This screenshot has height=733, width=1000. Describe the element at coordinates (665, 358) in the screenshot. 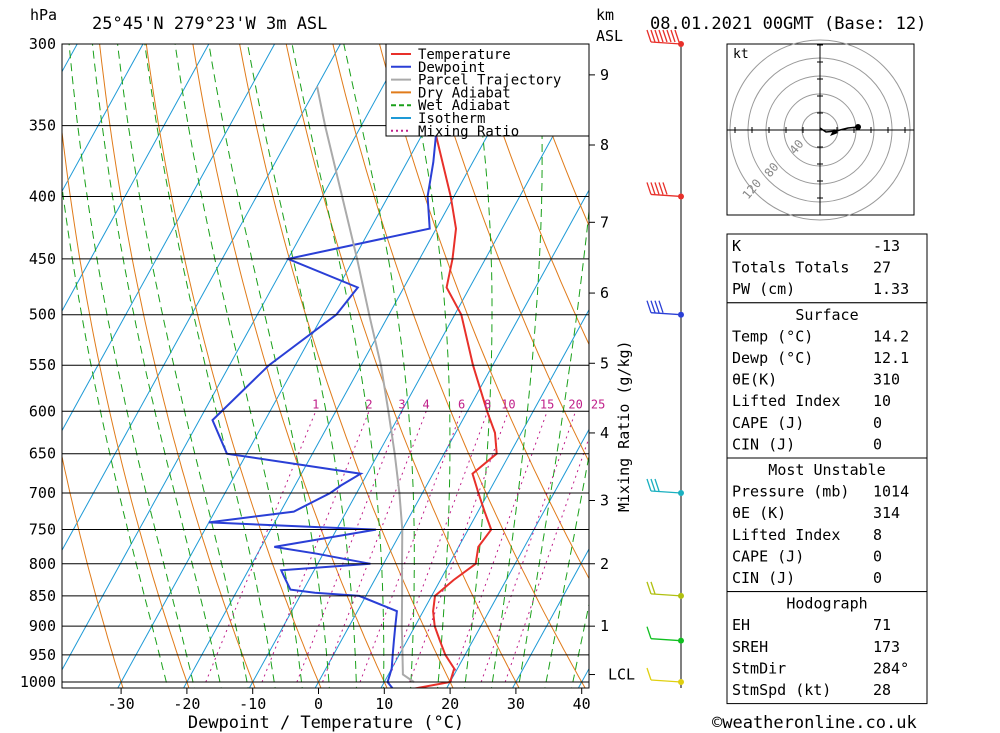

I see `wind-profile` at that location.